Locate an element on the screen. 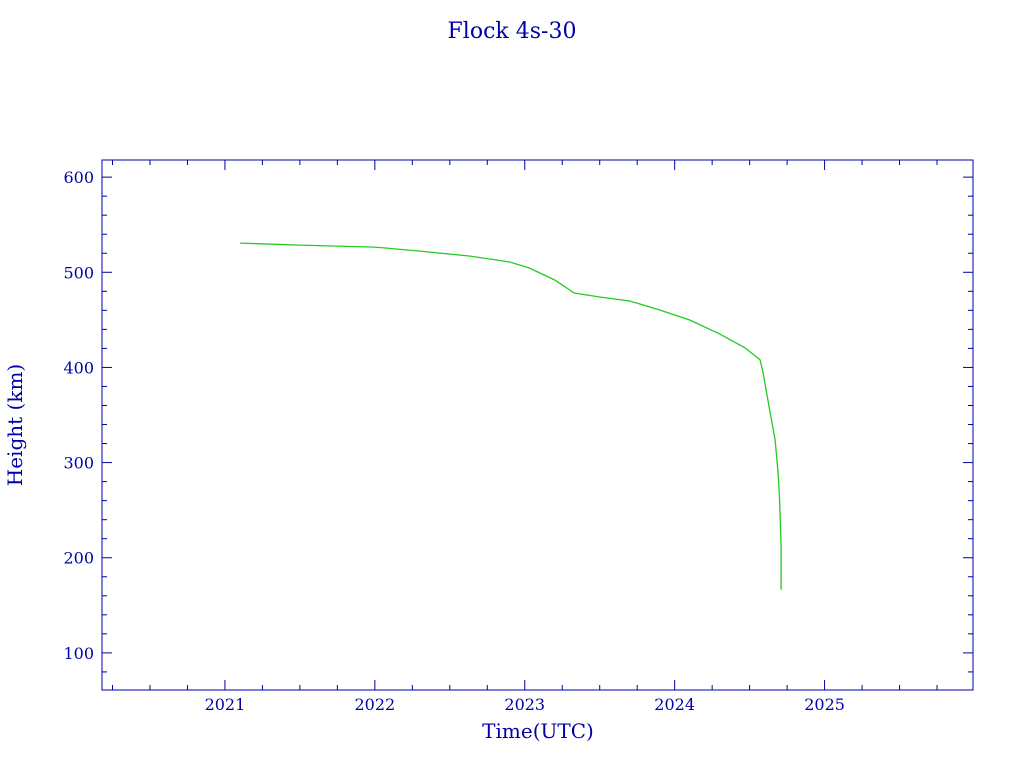 The width and height of the screenshot is (1024, 768). y-tick-label: 200 is located at coordinates (78, 558).